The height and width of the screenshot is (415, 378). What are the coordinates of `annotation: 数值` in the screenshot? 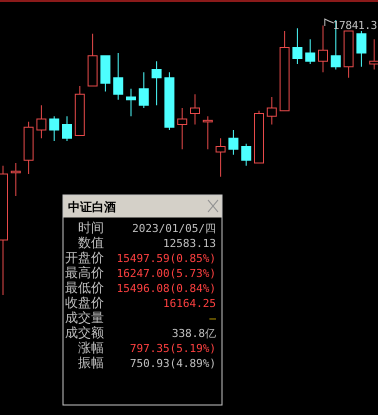 It's located at (91, 243).